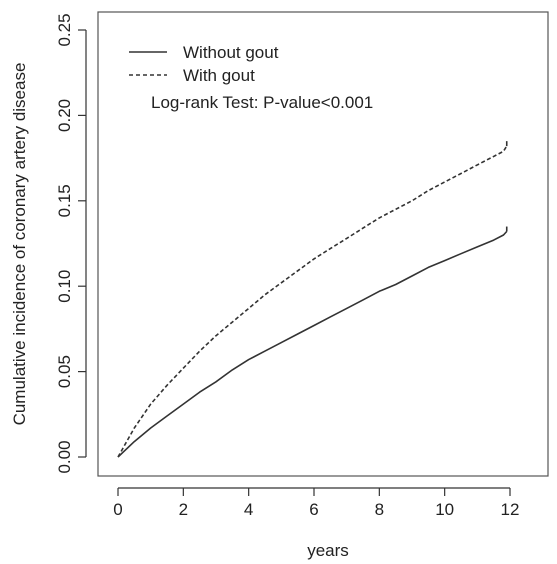 The width and height of the screenshot is (557, 564). I want to click on y-tick-label: 0.10, so click(64, 286).